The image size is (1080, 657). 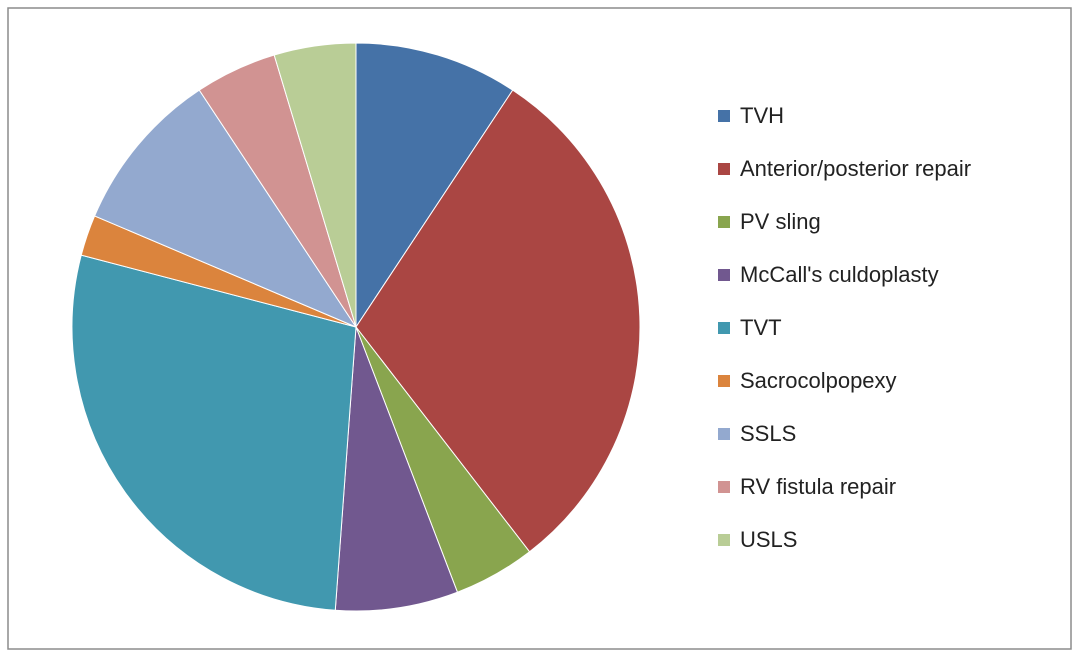 I want to click on legend-label: TVH, so click(x=762, y=115).